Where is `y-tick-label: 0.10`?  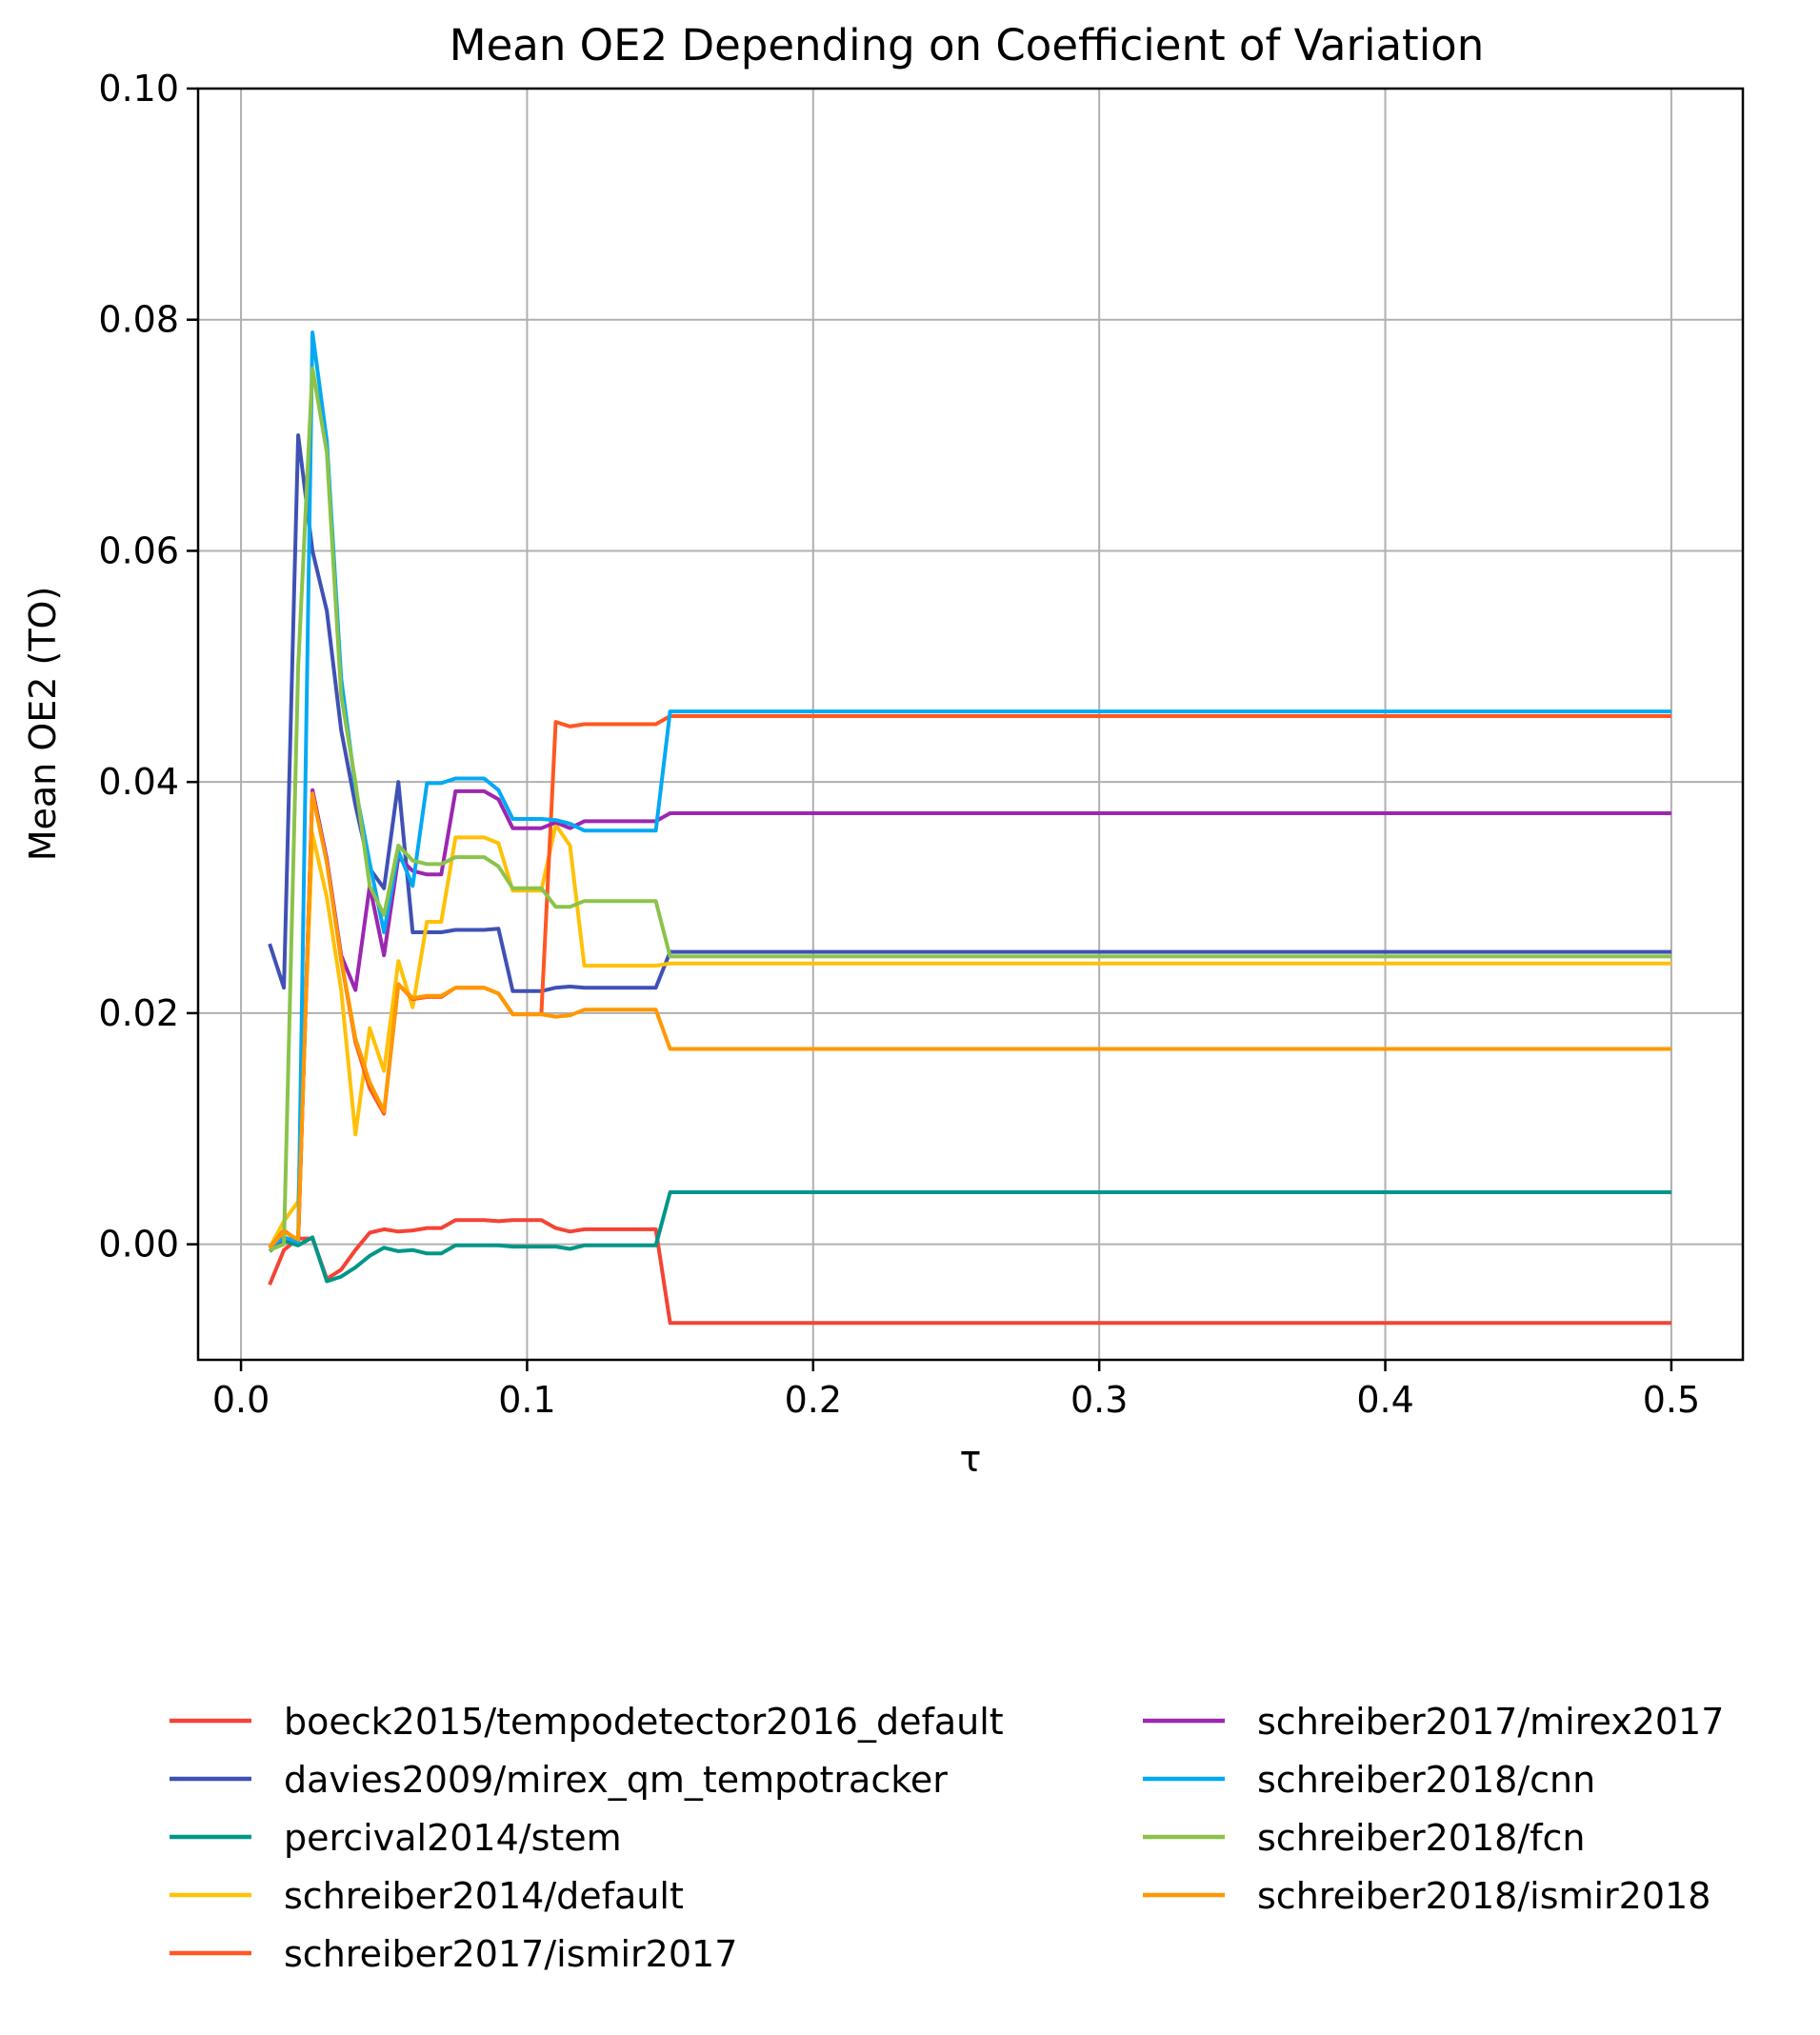 y-tick-label: 0.10 is located at coordinates (138, 89).